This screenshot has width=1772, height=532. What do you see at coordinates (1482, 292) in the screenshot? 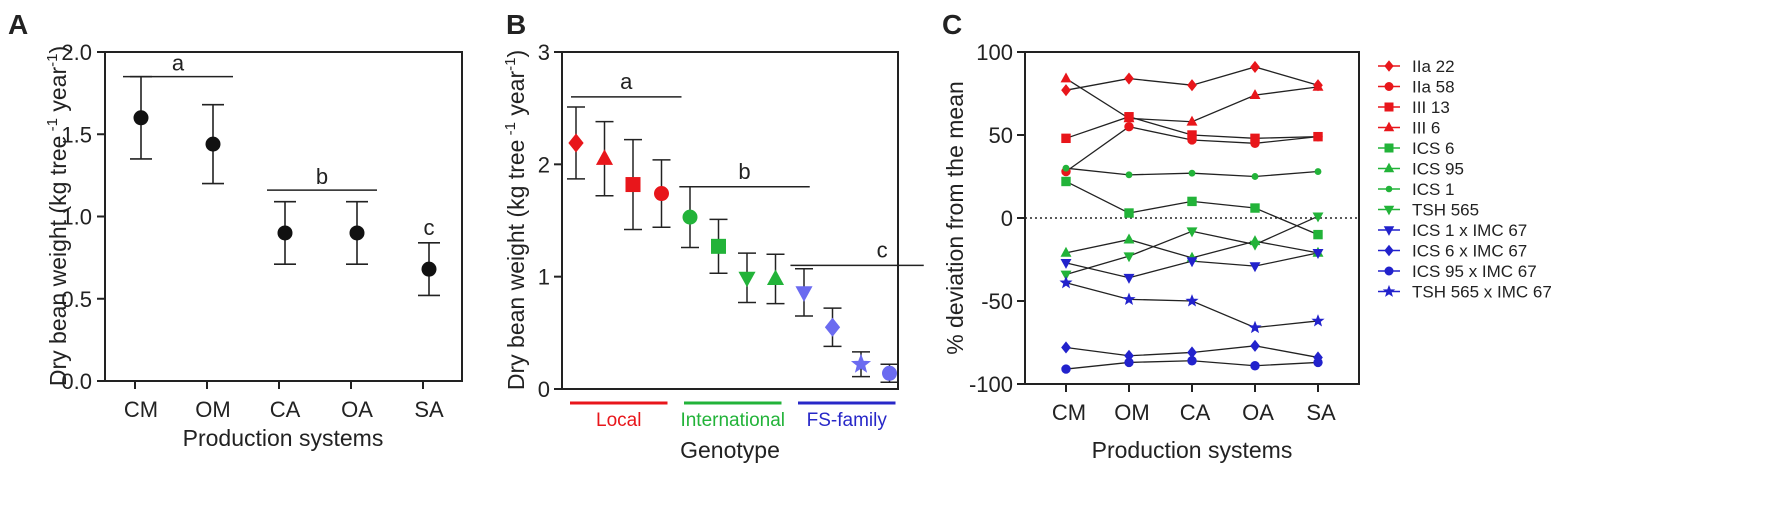
I see `panel-c-legend-label: TSH 565 x IMC 67` at bounding box center [1482, 292].